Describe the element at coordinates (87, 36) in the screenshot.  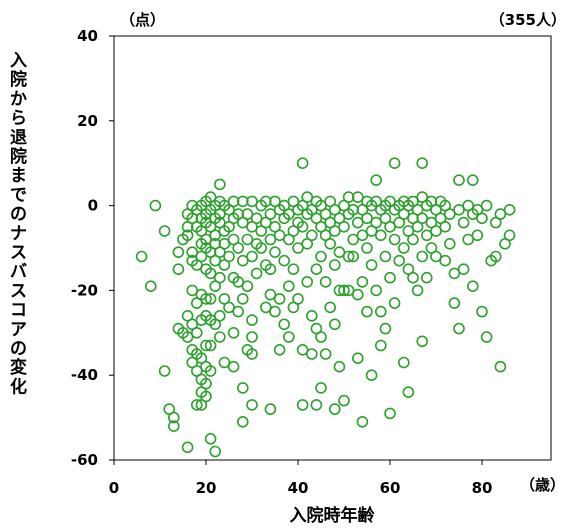
I see `y-tick-label: 40` at that location.